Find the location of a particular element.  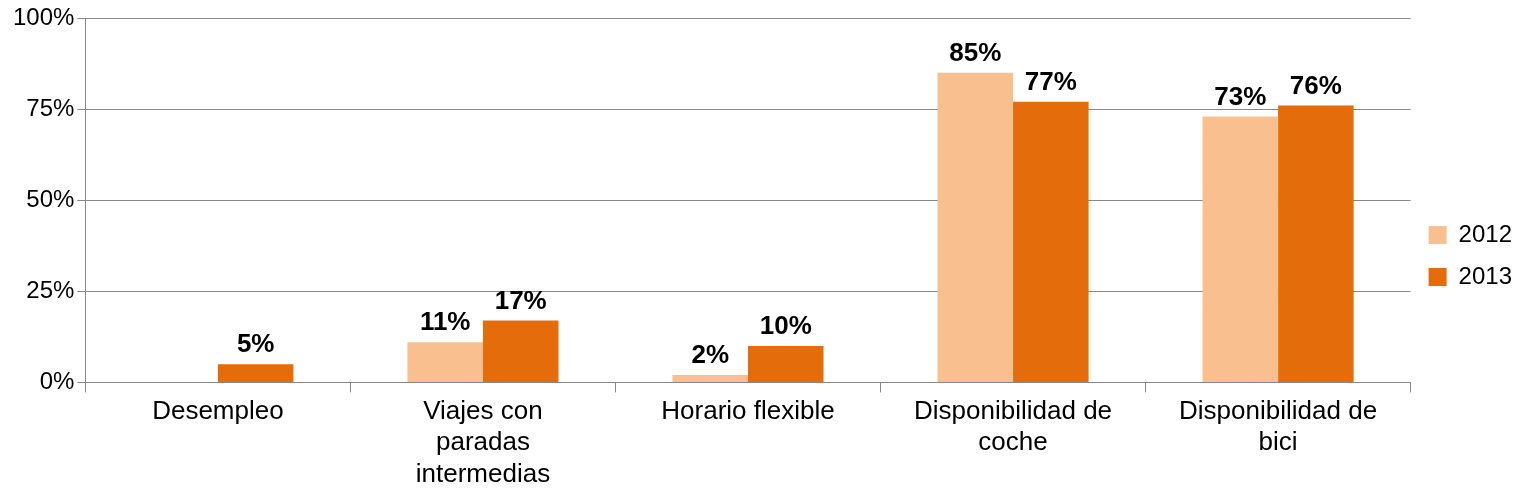

data-label: 76% is located at coordinates (1315, 84).